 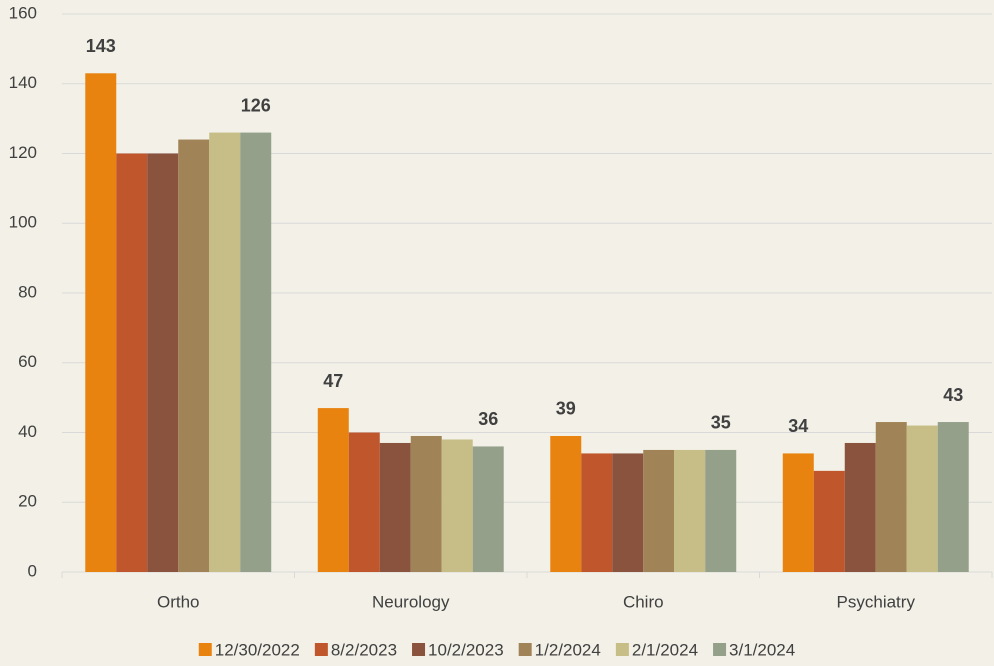 What do you see at coordinates (466, 649) in the screenshot?
I see `legend-label: 10/2/2023` at bounding box center [466, 649].